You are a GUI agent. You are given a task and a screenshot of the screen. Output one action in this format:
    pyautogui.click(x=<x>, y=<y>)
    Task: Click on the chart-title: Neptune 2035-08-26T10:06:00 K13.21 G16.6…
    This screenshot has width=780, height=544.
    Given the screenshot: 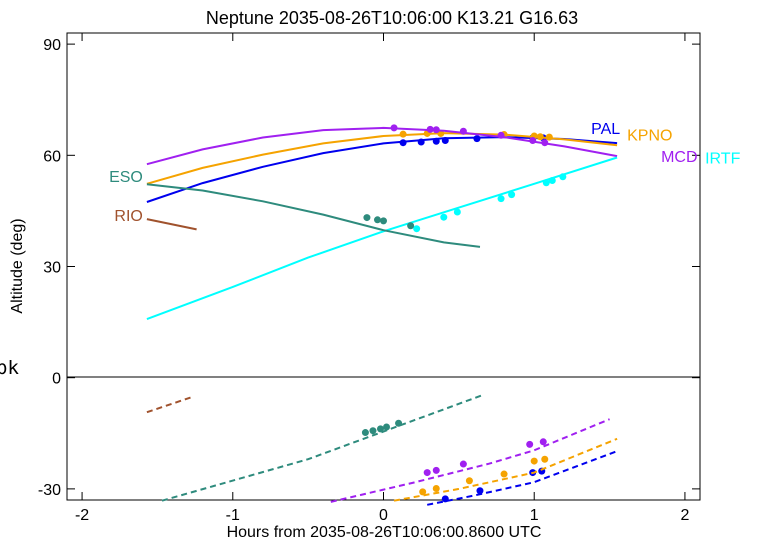 What is the action you would take?
    pyautogui.click(x=392, y=18)
    